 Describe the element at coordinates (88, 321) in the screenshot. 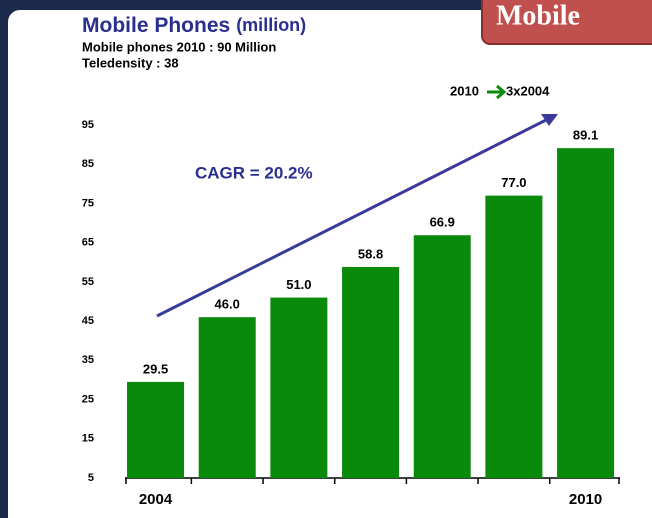

I see `y-tick-label: 45` at that location.